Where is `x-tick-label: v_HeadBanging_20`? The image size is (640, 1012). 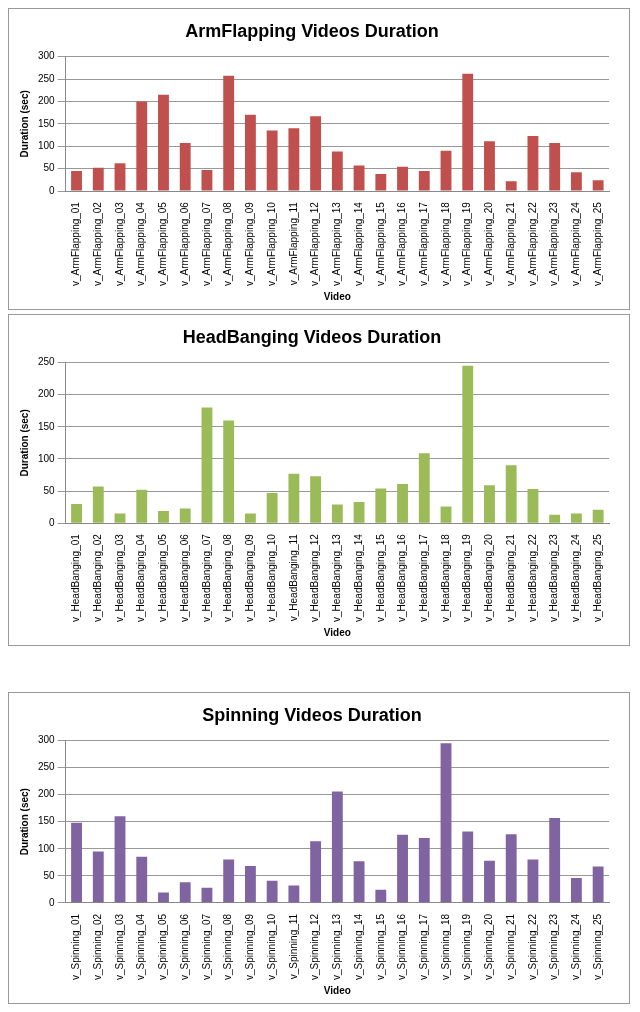
x-tick-label: v_HeadBanging_20 is located at coordinates (489, 578).